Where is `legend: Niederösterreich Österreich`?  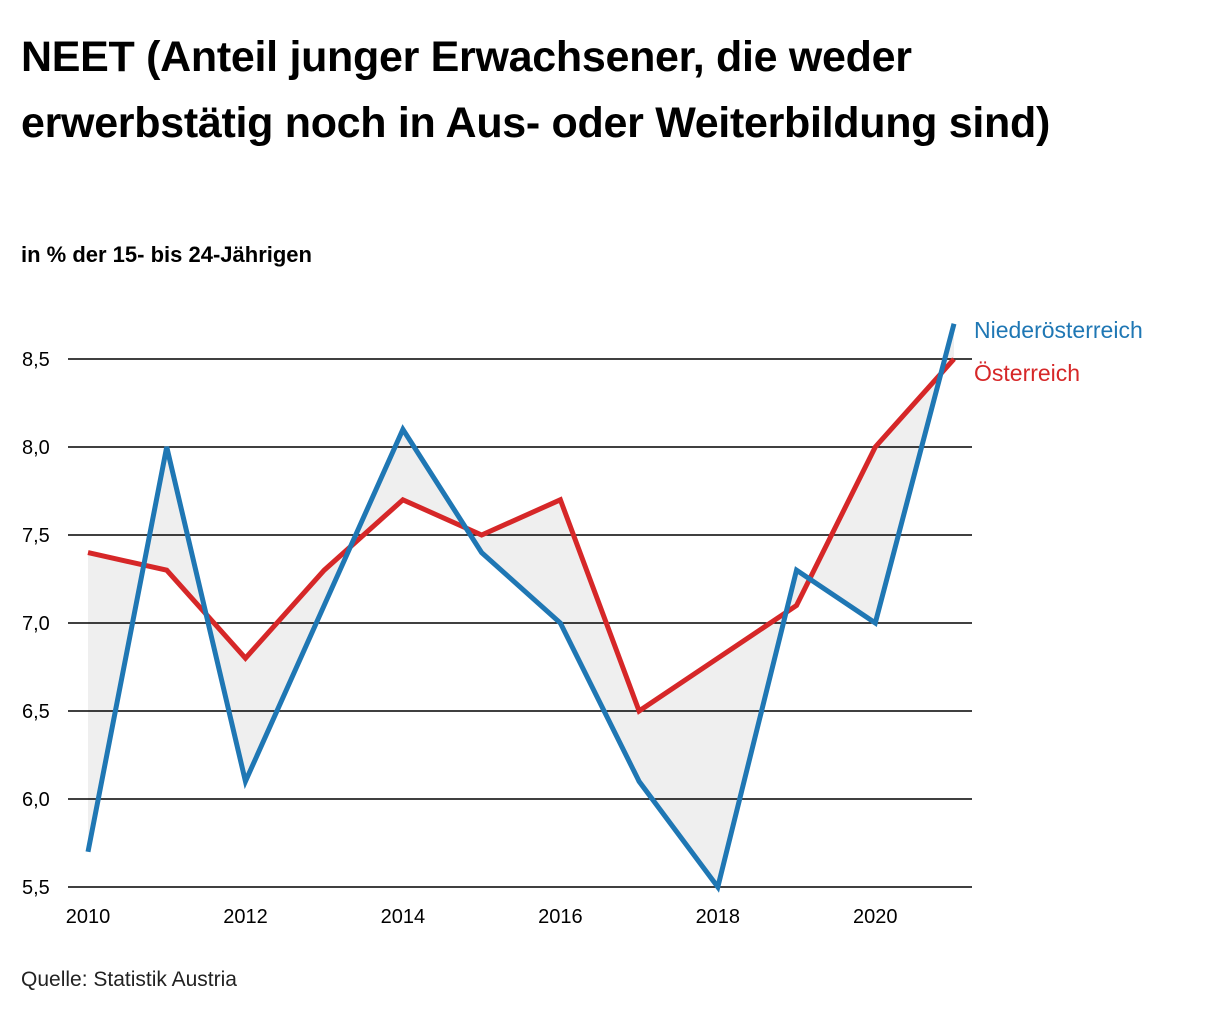
legend: Niederösterreich Österreich is located at coordinates (1058, 351).